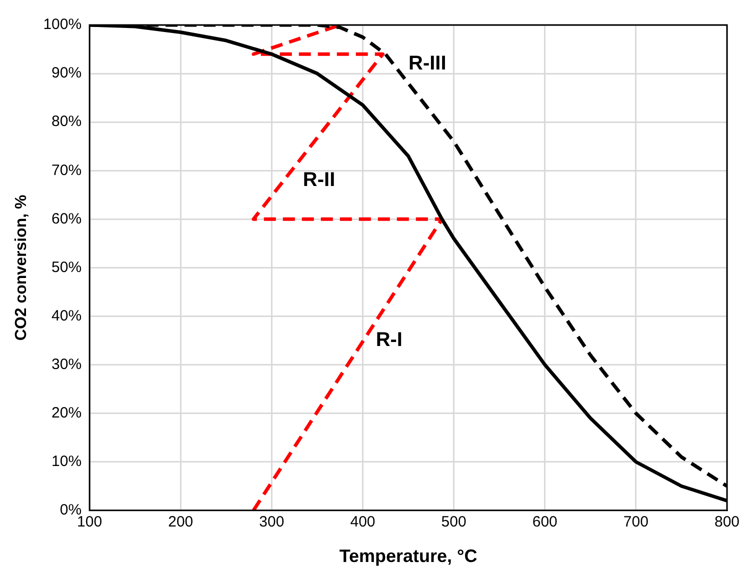 The image size is (755, 580). Describe the element at coordinates (67, 413) in the screenshot. I see `y-tick-label: 20%` at that location.